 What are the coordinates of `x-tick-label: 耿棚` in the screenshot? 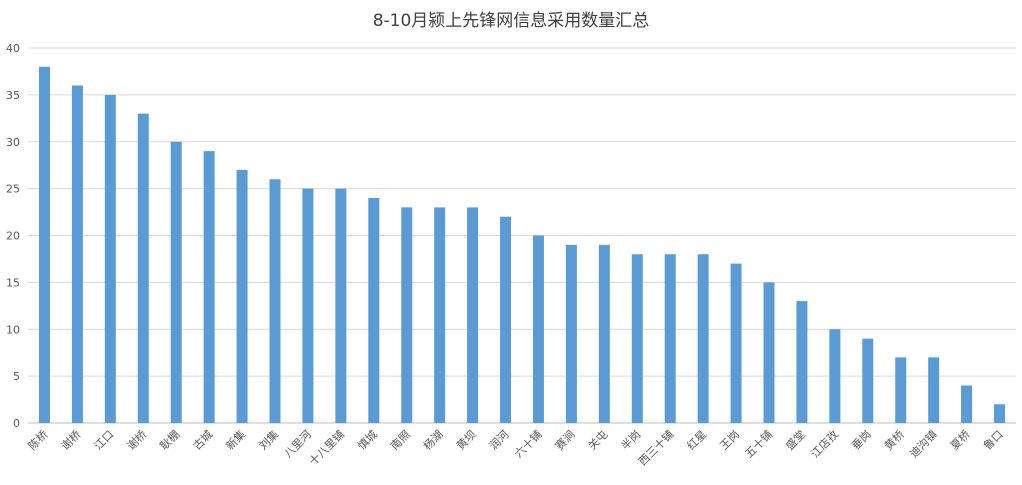 It's located at (169, 439).